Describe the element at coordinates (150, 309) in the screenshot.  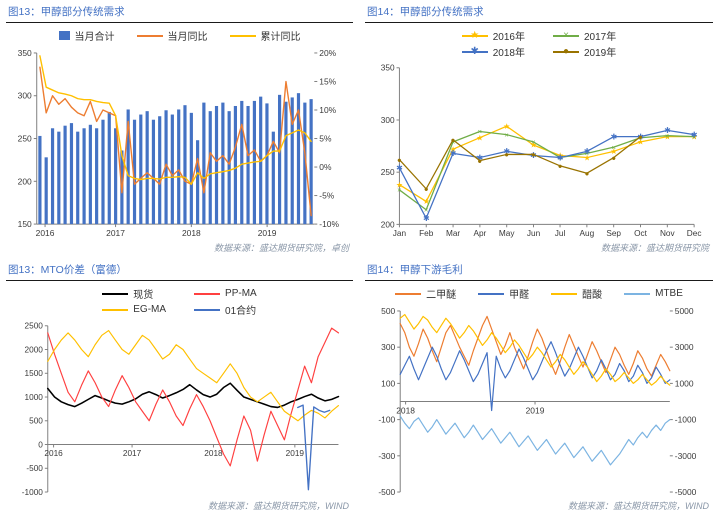
I see `legend-label: EG-MA` at that location.